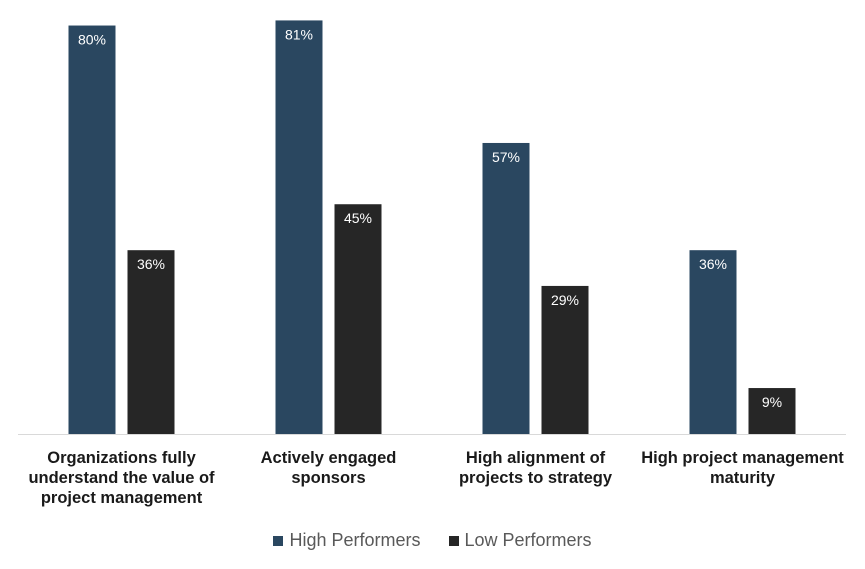 This screenshot has height=569, width=865. What do you see at coordinates (528, 540) in the screenshot?
I see `legend-label: Low Performers` at bounding box center [528, 540].